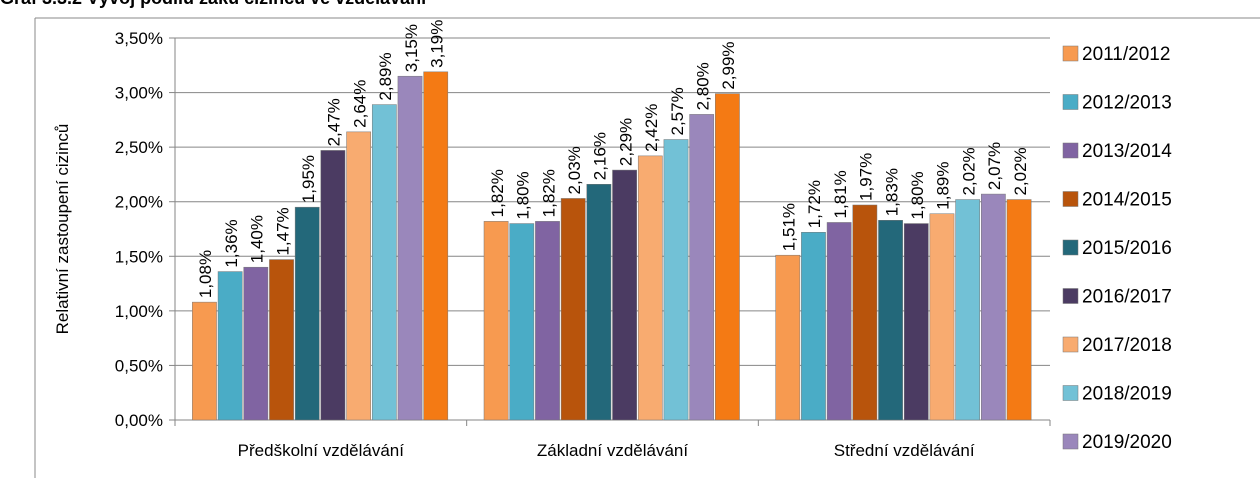  Describe the element at coordinates (139, 202) in the screenshot. I see `y-tick-label: 2,00%` at that location.